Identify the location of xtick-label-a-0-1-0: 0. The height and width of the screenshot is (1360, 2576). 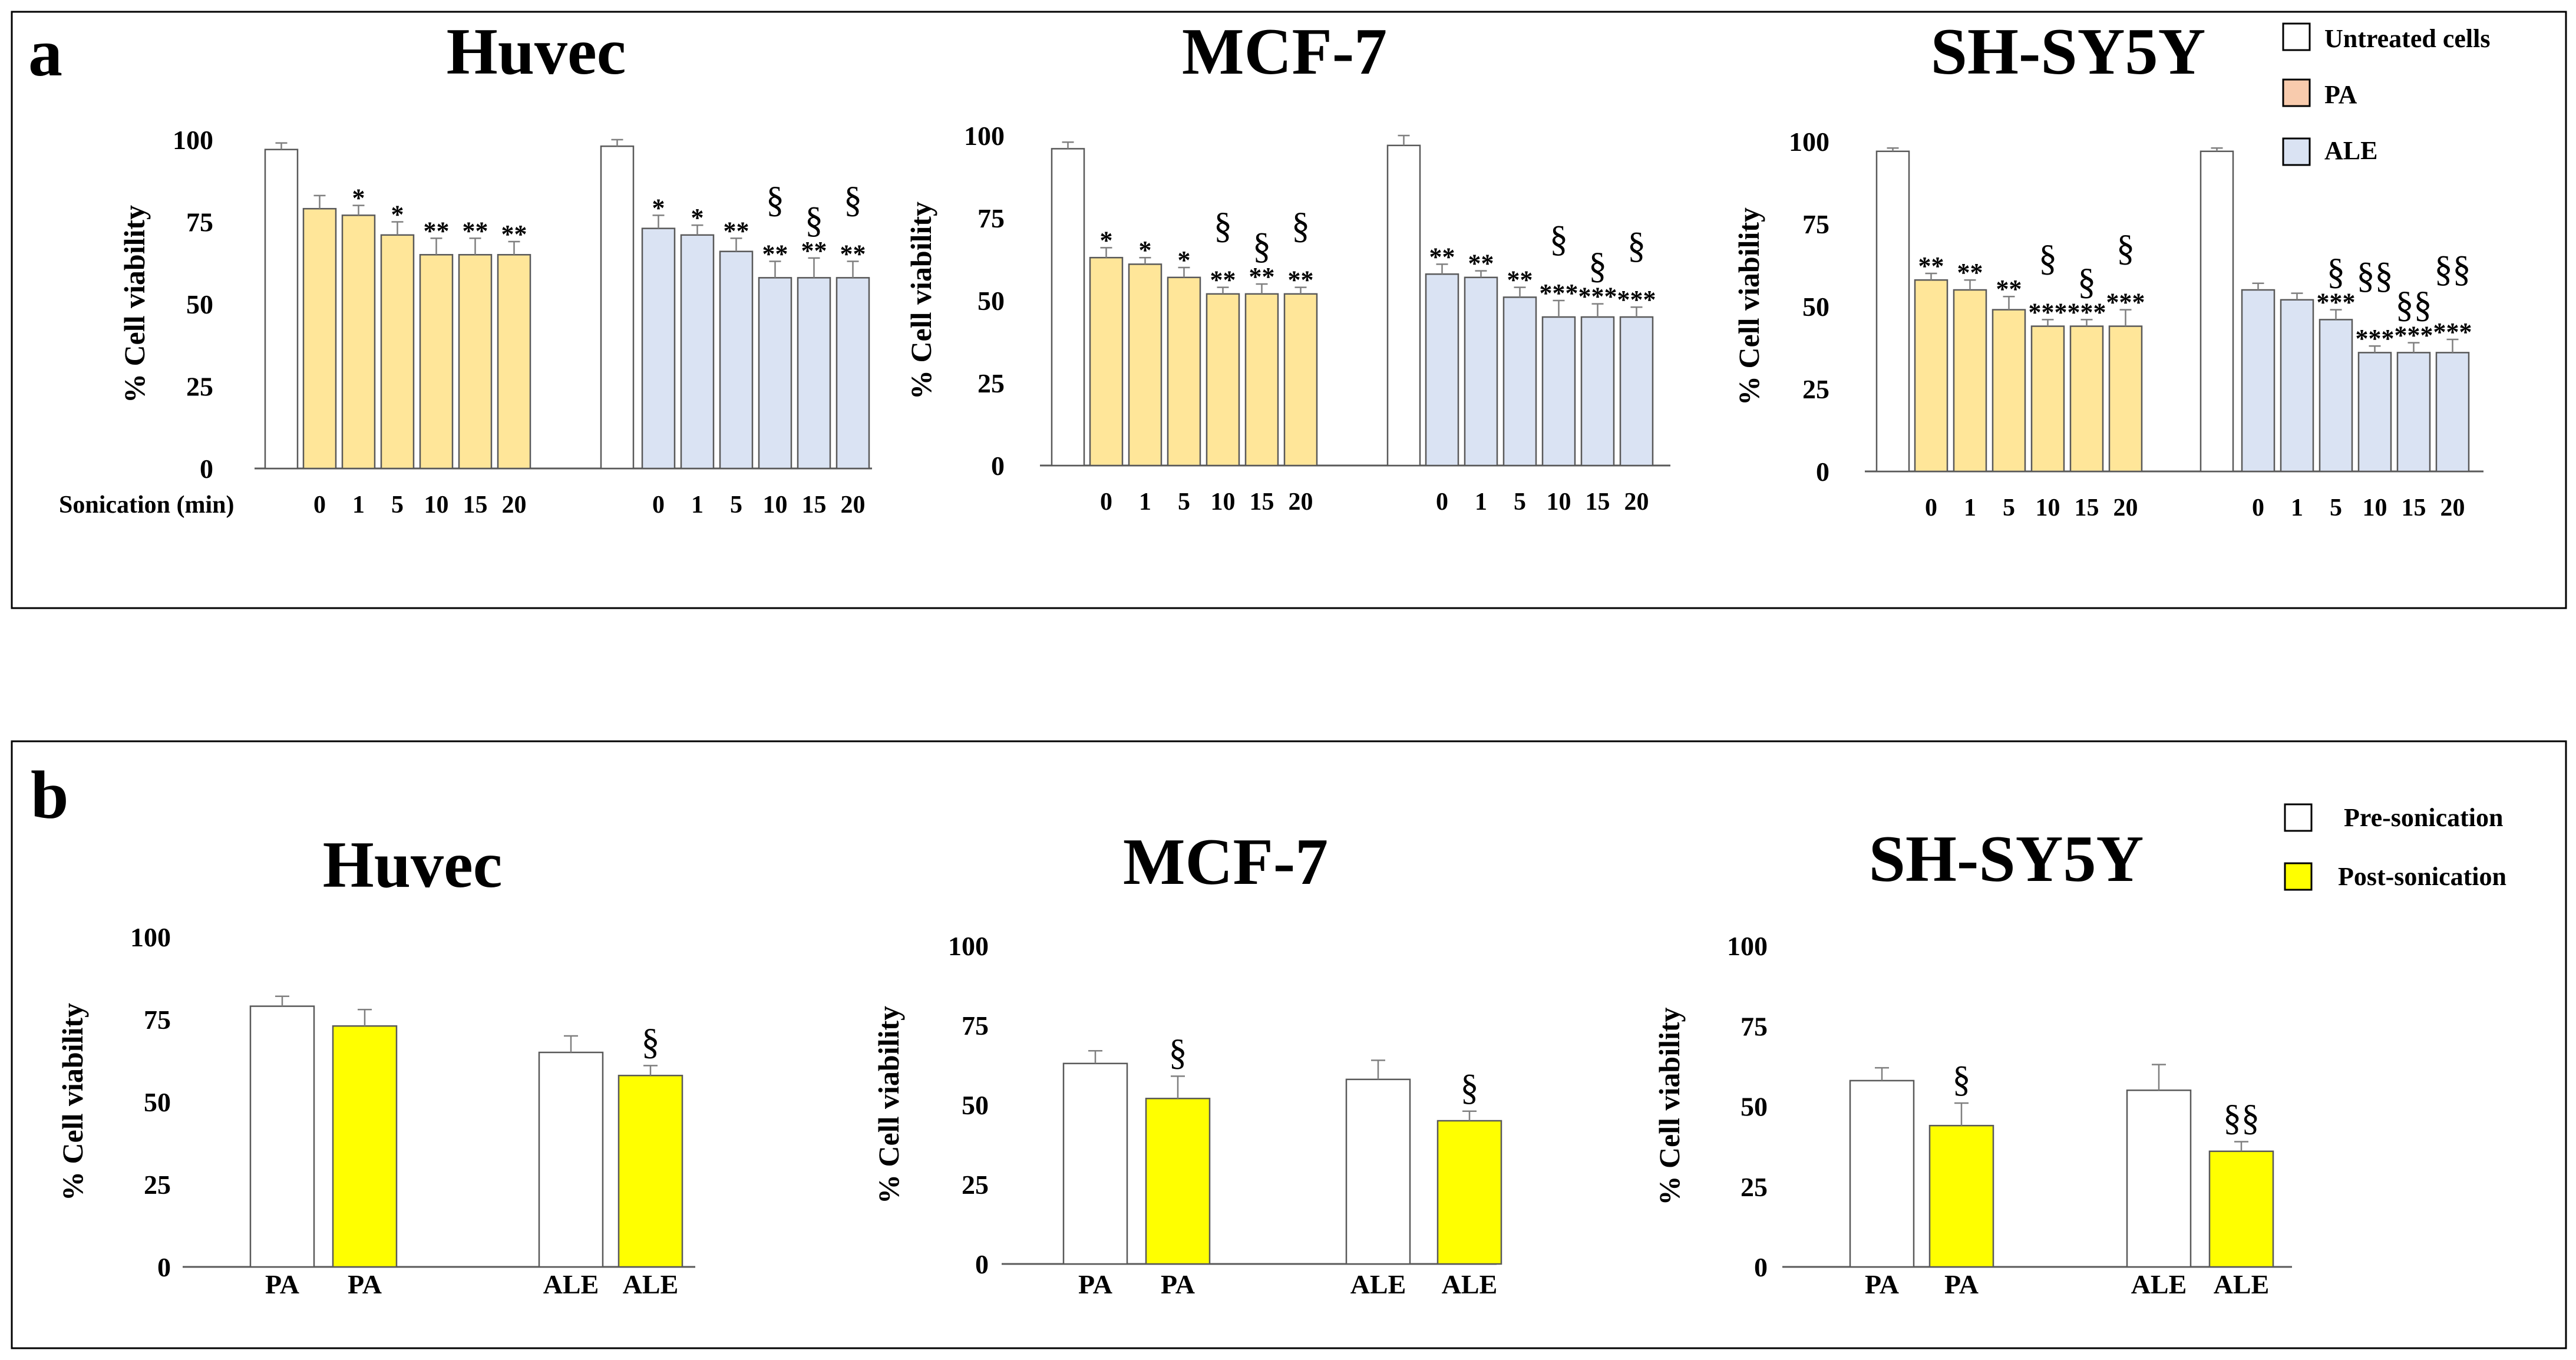
(658, 505).